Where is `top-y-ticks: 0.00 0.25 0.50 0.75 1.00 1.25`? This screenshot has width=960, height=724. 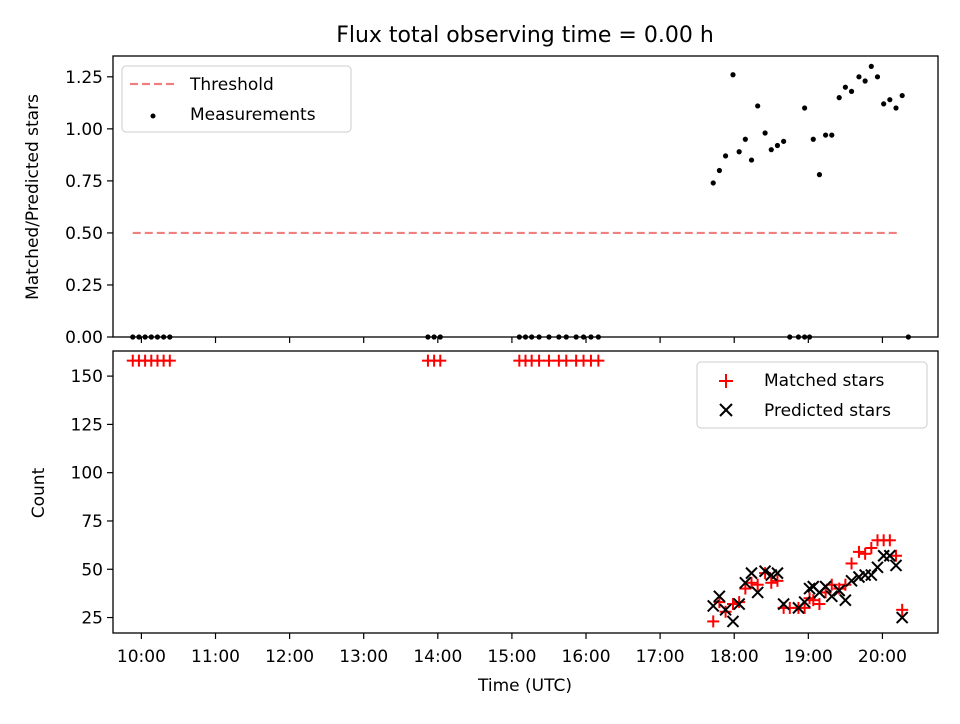 top-y-ticks: 0.00 0.25 0.50 0.75 1.00 1.25 is located at coordinates (89, 208).